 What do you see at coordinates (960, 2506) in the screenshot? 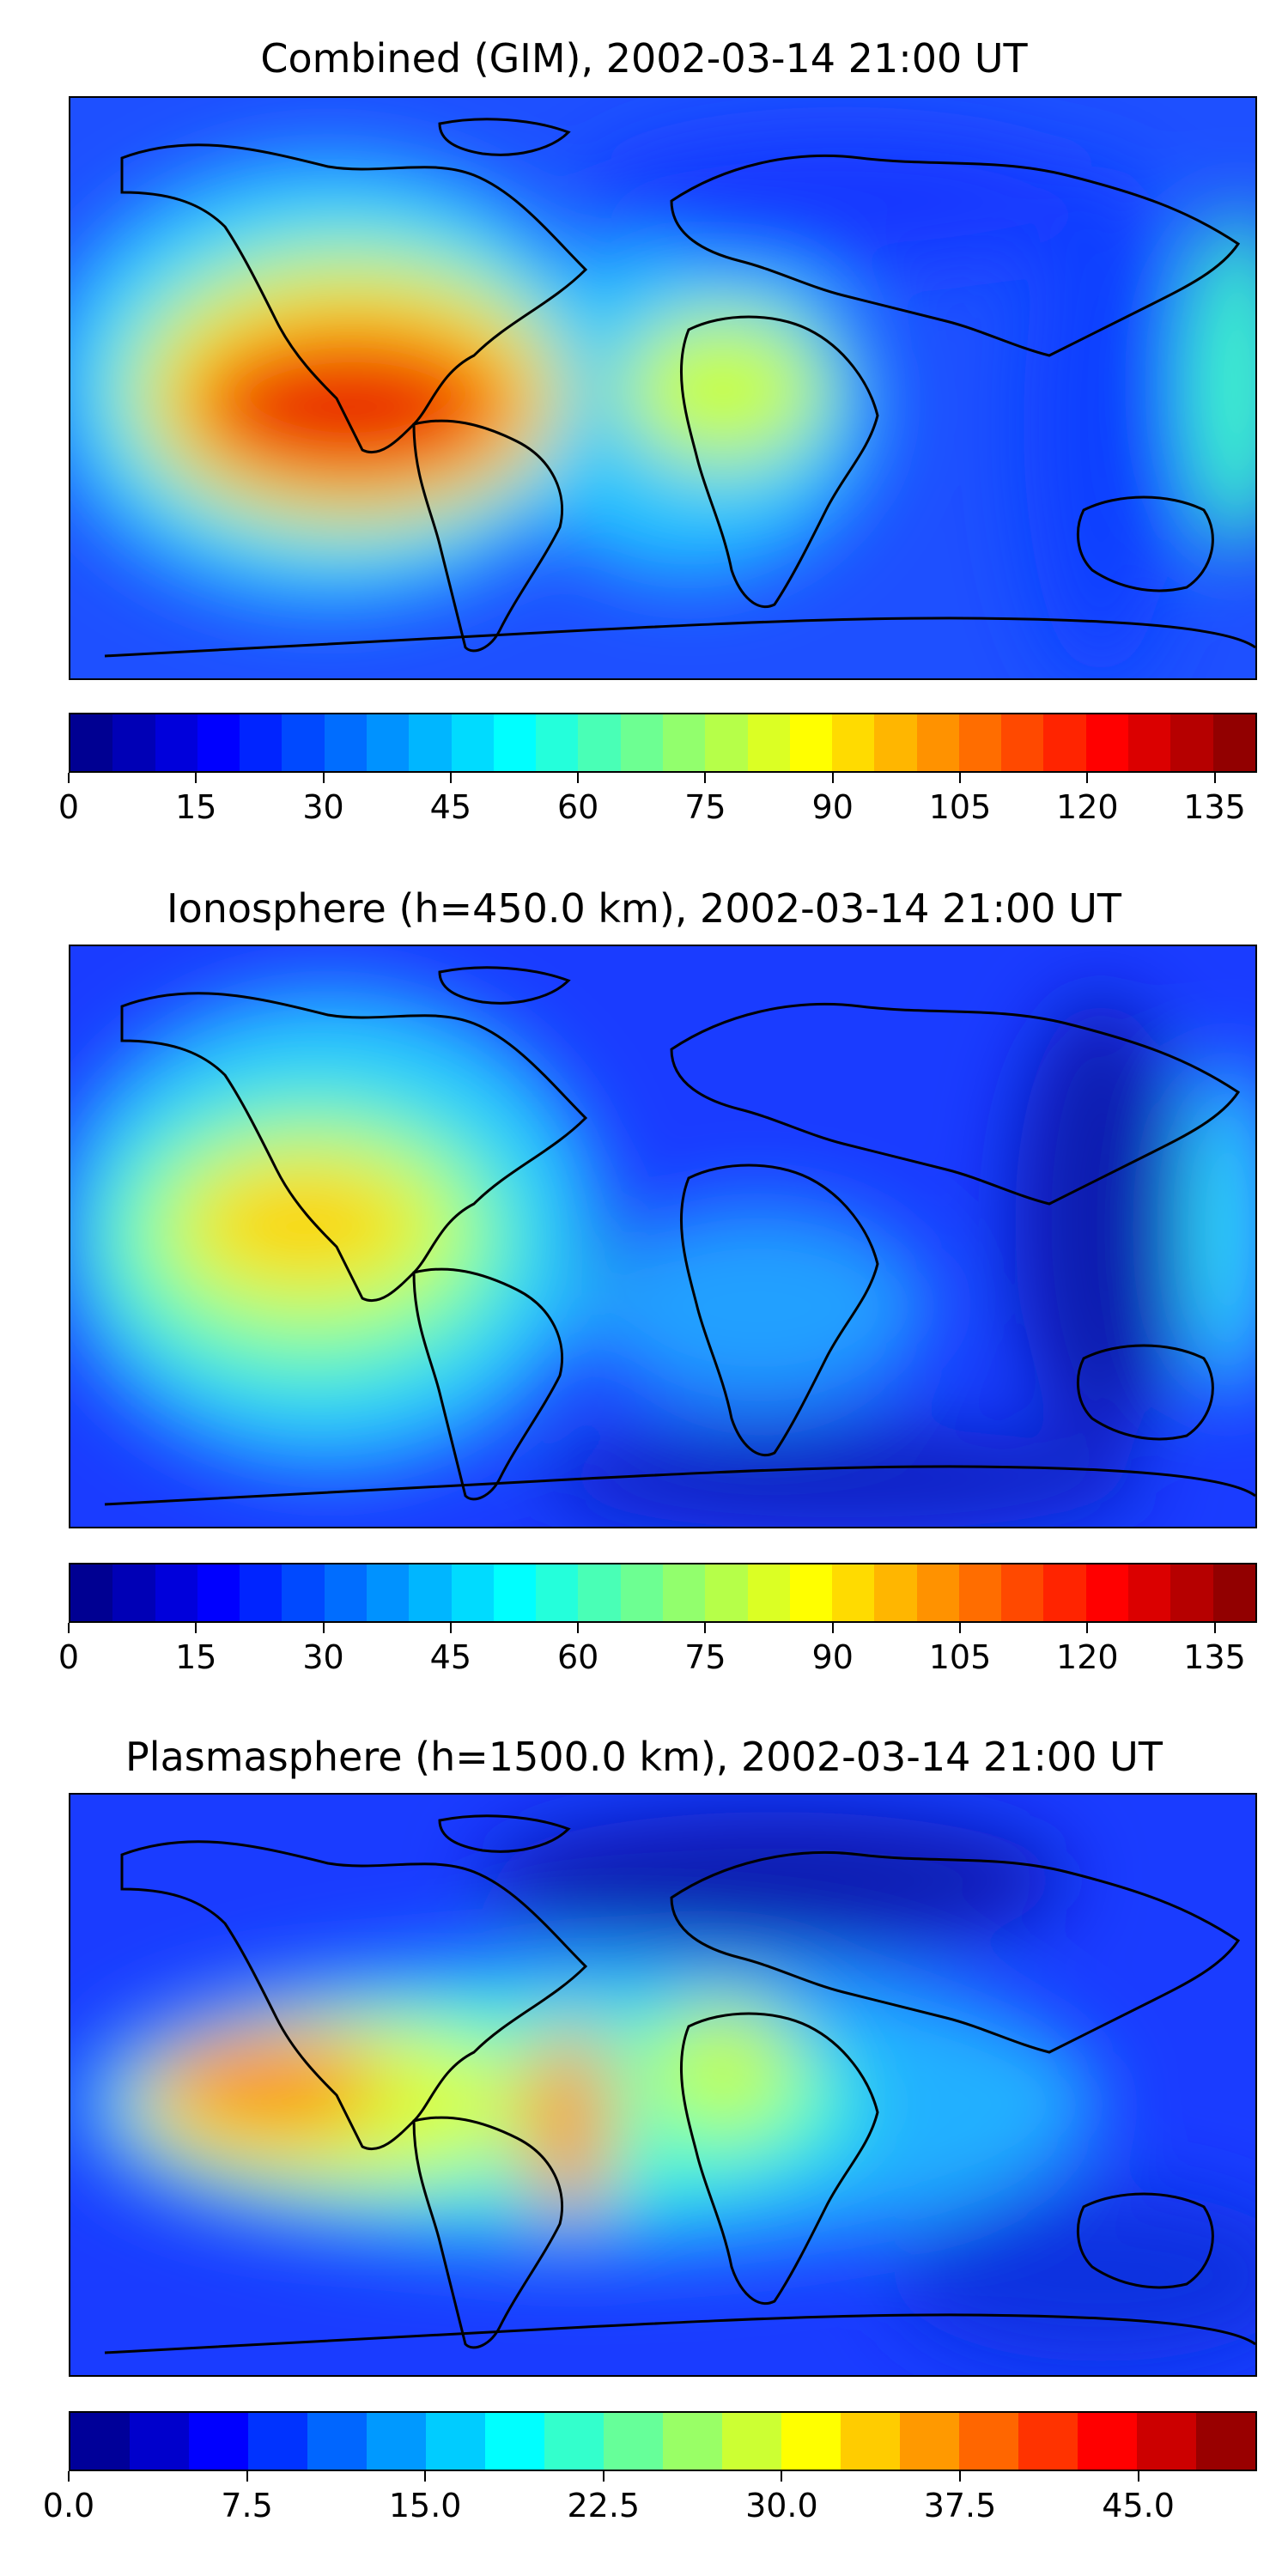
I see `tick-label: 37.5` at bounding box center [960, 2506].